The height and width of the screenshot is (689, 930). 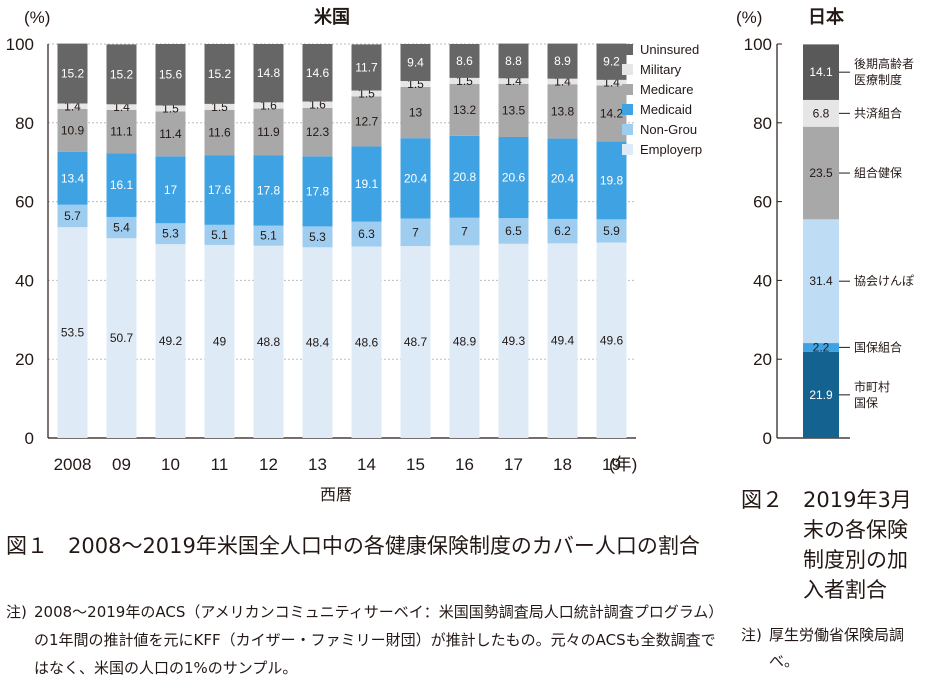 What do you see at coordinates (24, 359) in the screenshot?
I see `us-y-tick-label: 20` at bounding box center [24, 359].